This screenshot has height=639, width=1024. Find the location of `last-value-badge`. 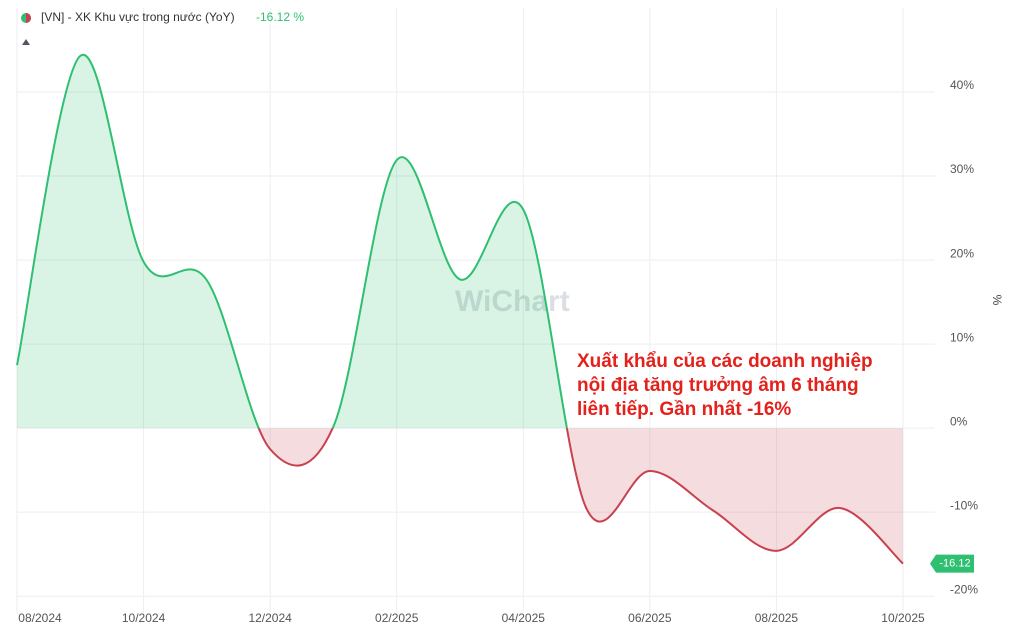

last-value-badge is located at coordinates (952, 563).